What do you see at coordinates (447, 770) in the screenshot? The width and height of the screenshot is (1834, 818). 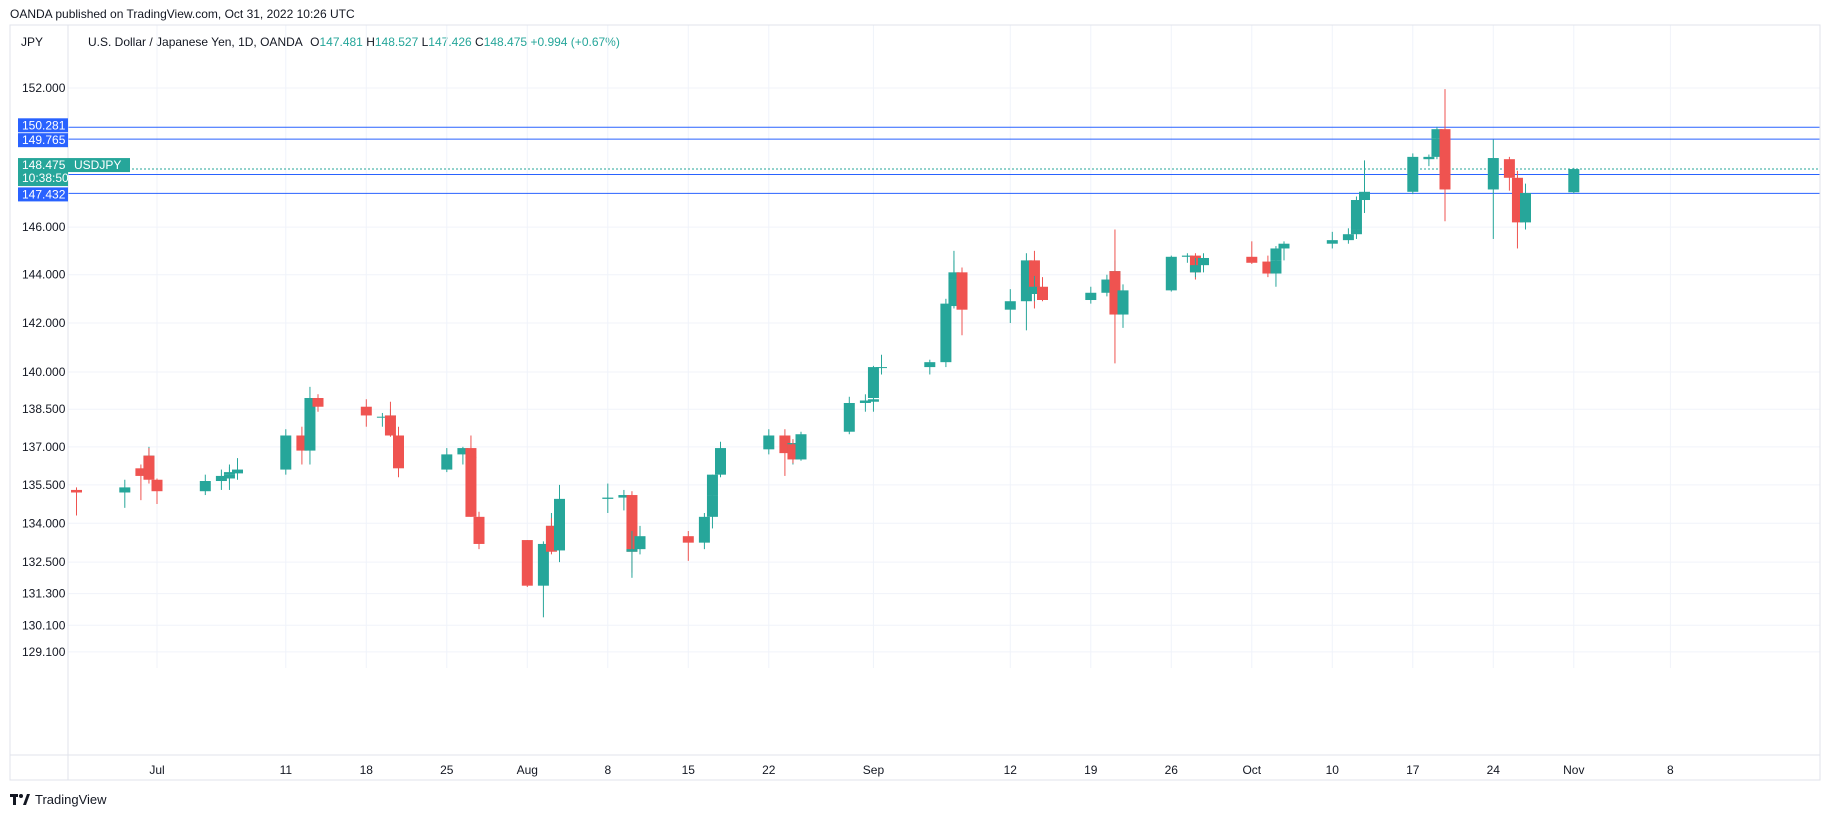 I see `x-tick-label: 25` at bounding box center [447, 770].